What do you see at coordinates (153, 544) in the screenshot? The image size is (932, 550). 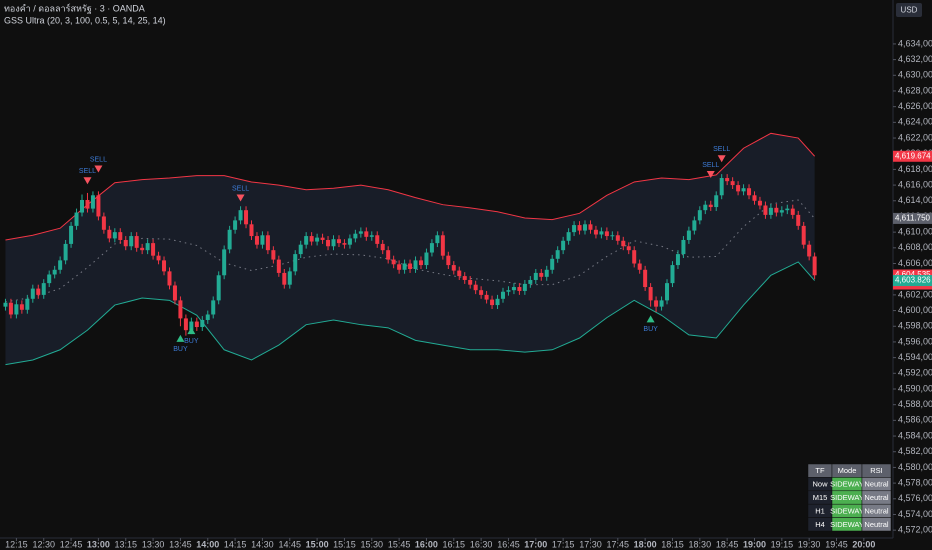 I see `x-tick-label: 13:30` at bounding box center [153, 544].